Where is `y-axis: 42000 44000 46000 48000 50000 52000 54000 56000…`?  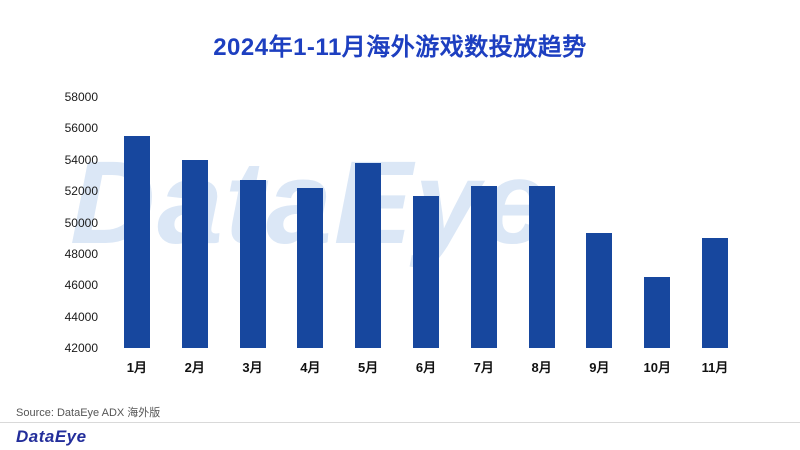
y-axis: 42000 44000 46000 48000 50000 52000 54000 56000… is located at coordinates (71, 222).